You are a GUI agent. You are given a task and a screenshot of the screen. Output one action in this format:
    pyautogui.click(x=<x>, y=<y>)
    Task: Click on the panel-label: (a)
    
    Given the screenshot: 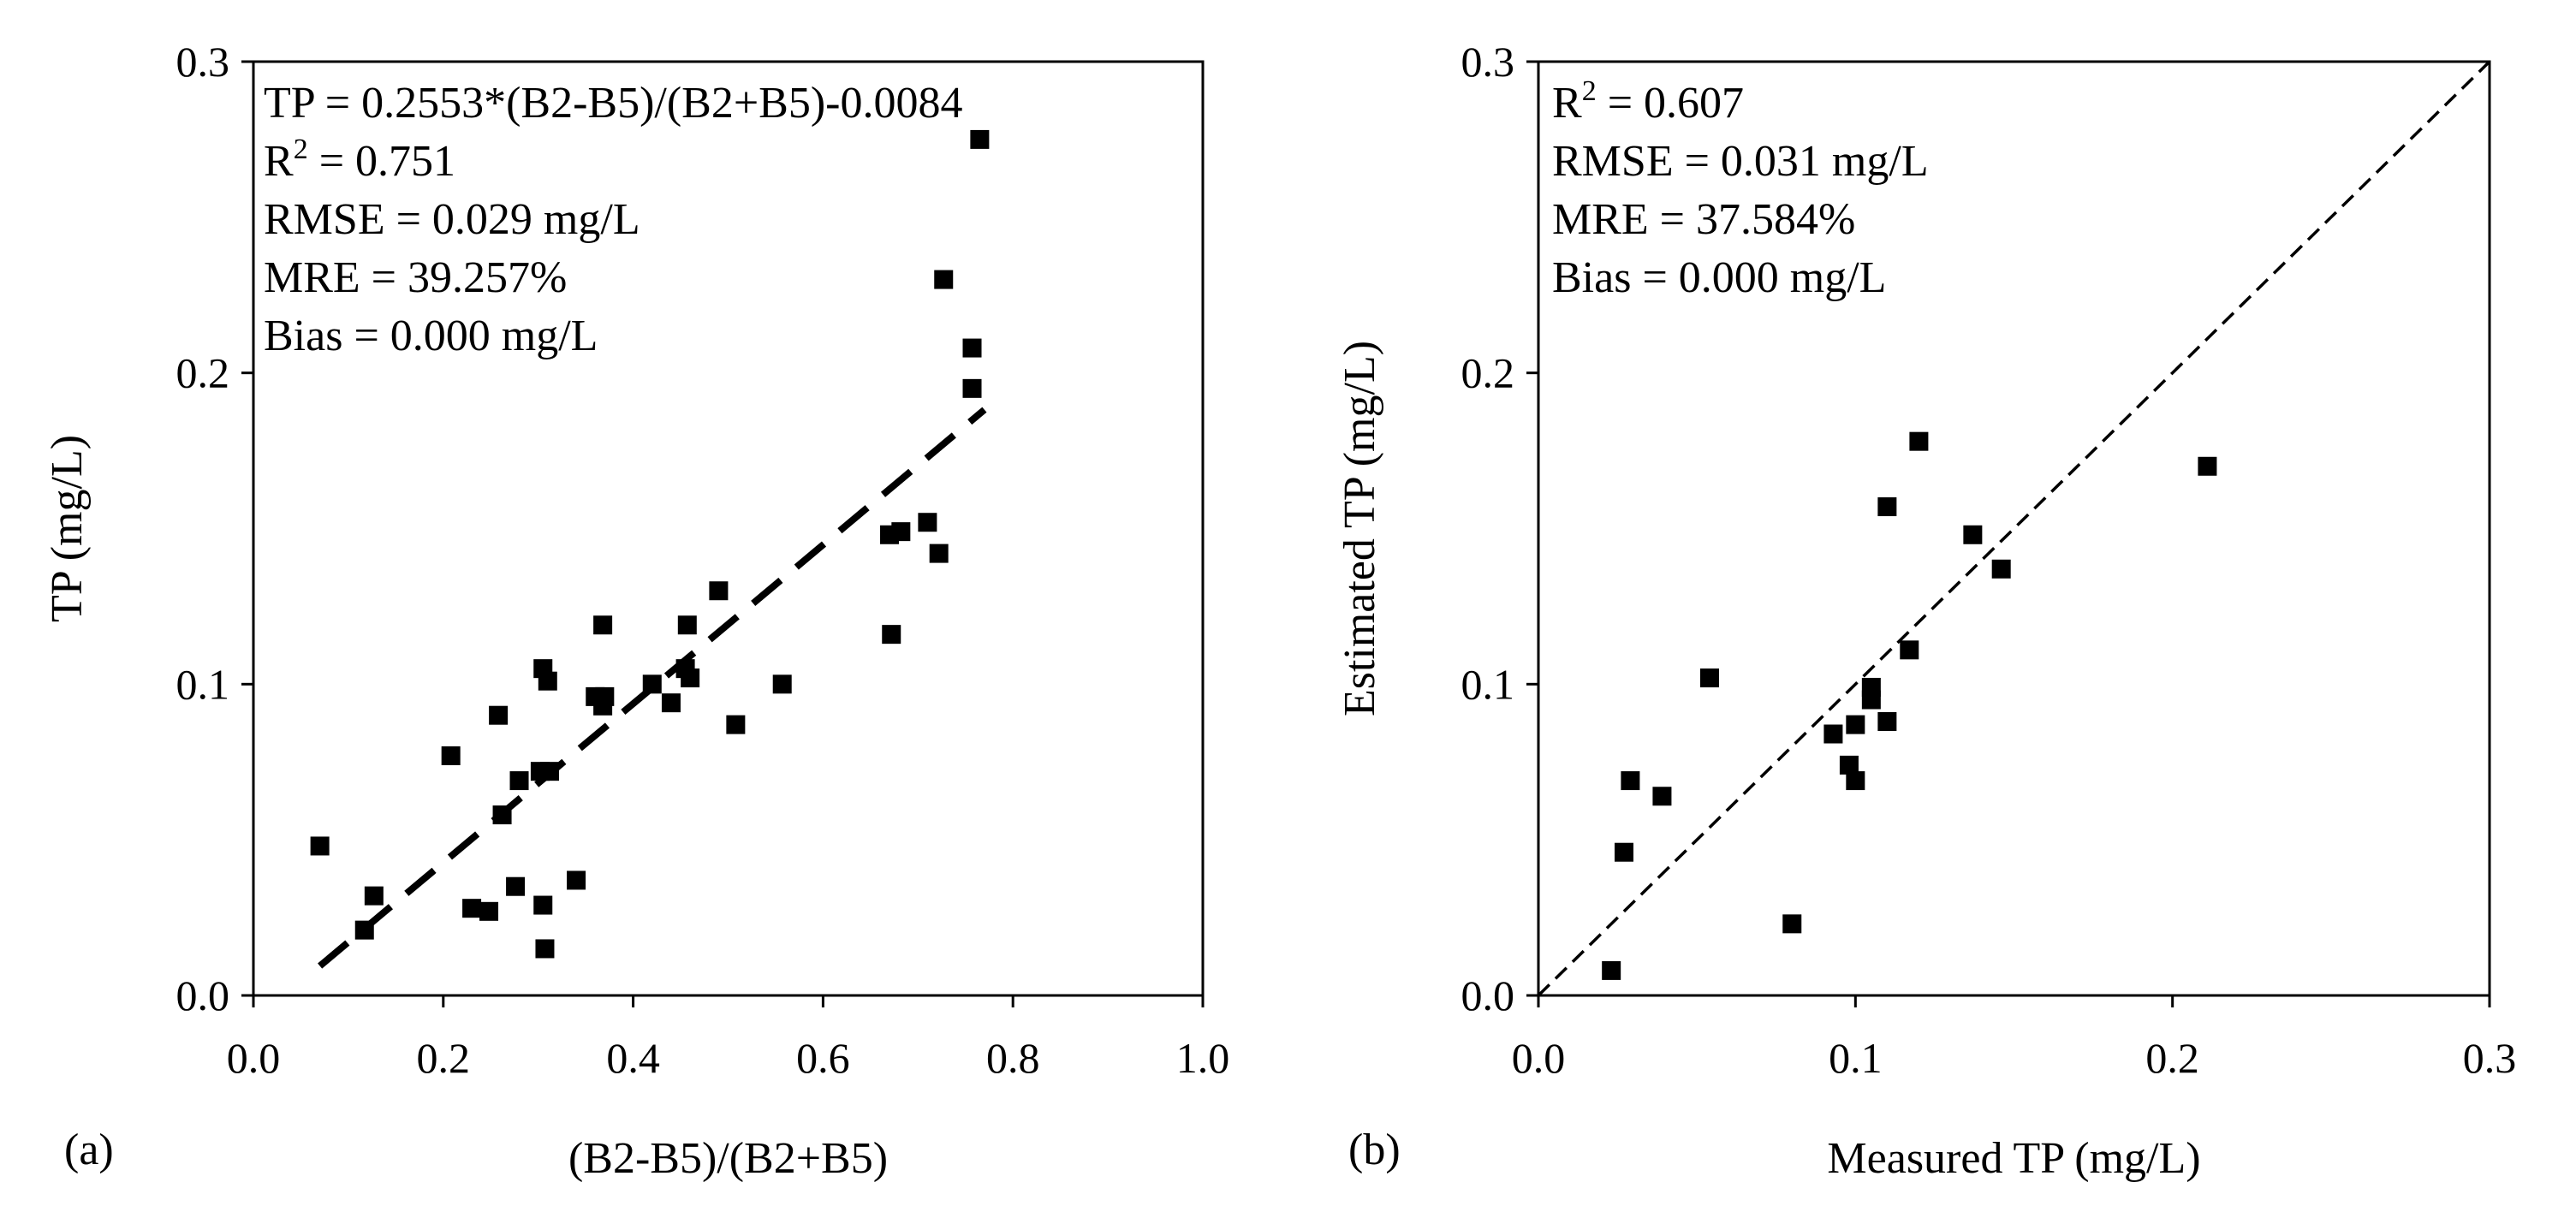 What is the action you would take?
    pyautogui.click(x=89, y=1150)
    